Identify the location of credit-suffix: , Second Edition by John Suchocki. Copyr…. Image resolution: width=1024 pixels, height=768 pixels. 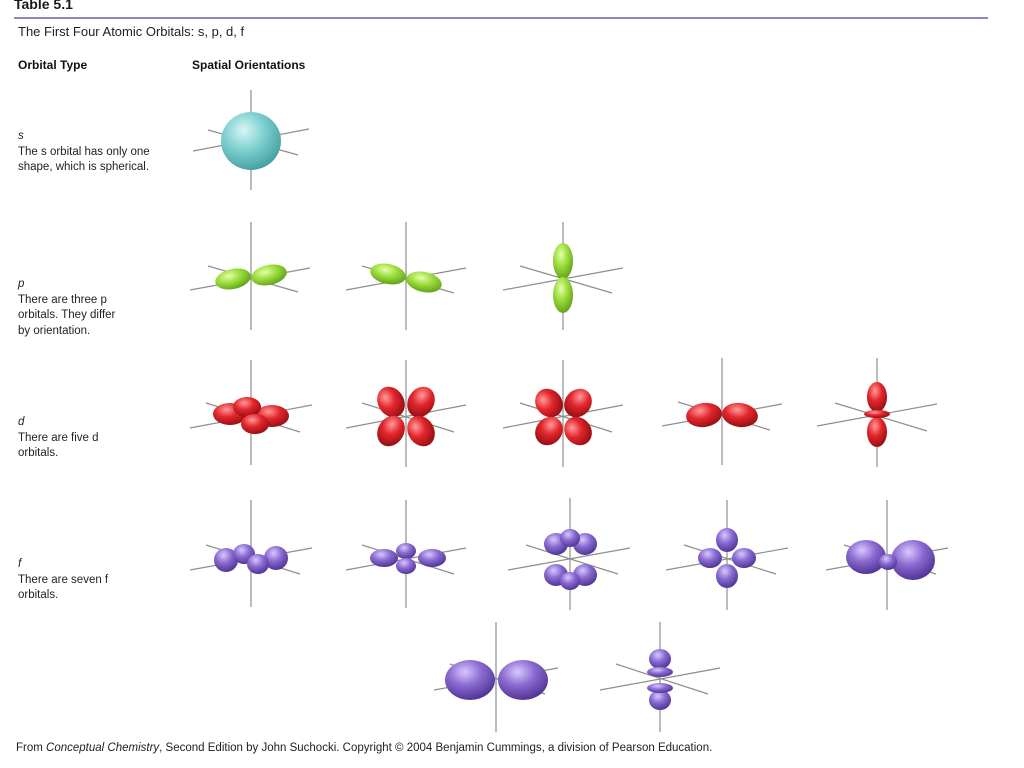
(436, 748).